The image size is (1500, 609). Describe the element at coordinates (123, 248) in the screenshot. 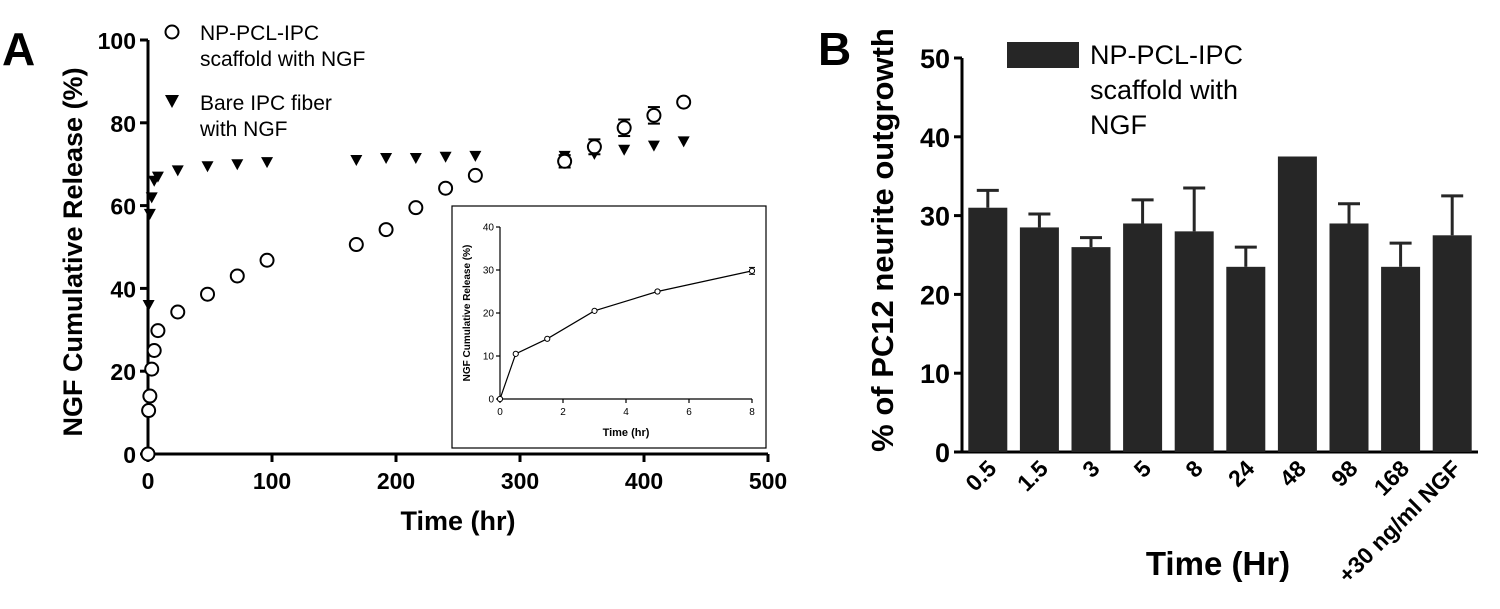

I see `panel-a-y-ticks: 0 20 40 60 80 100` at that location.